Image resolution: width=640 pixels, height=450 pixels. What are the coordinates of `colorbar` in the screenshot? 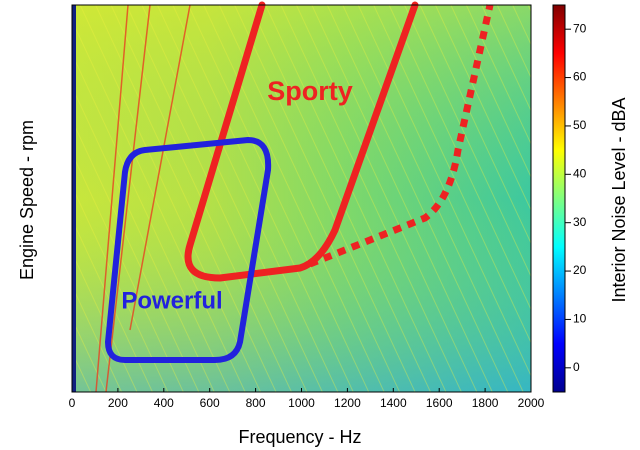 It's located at (559, 198).